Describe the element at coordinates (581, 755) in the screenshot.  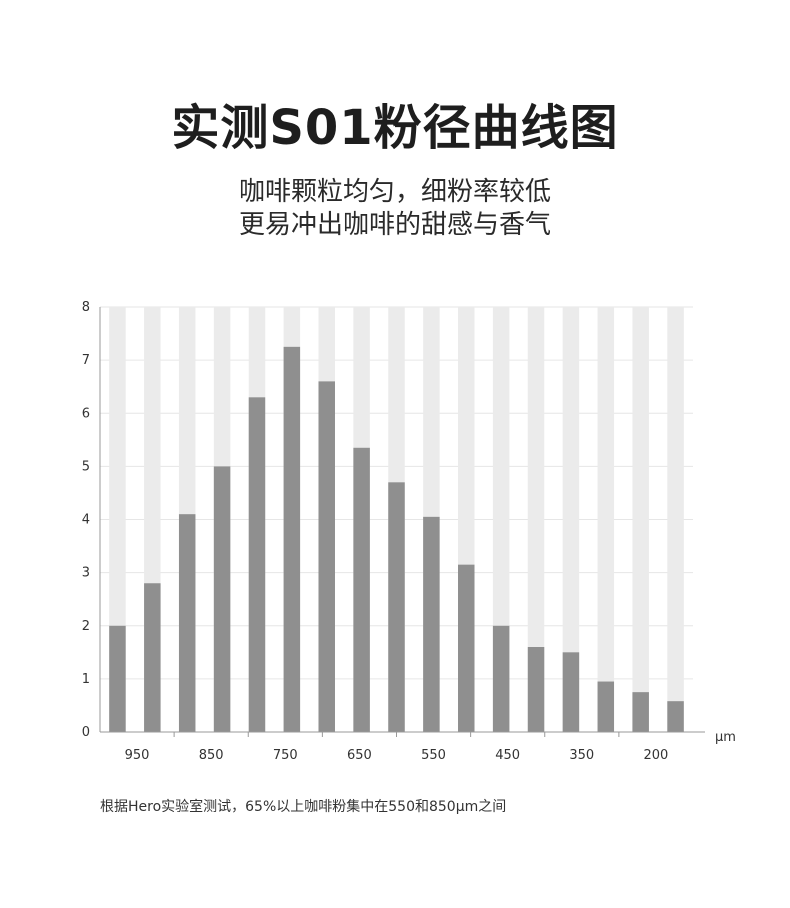
I see `x-tick-label: 350` at that location.